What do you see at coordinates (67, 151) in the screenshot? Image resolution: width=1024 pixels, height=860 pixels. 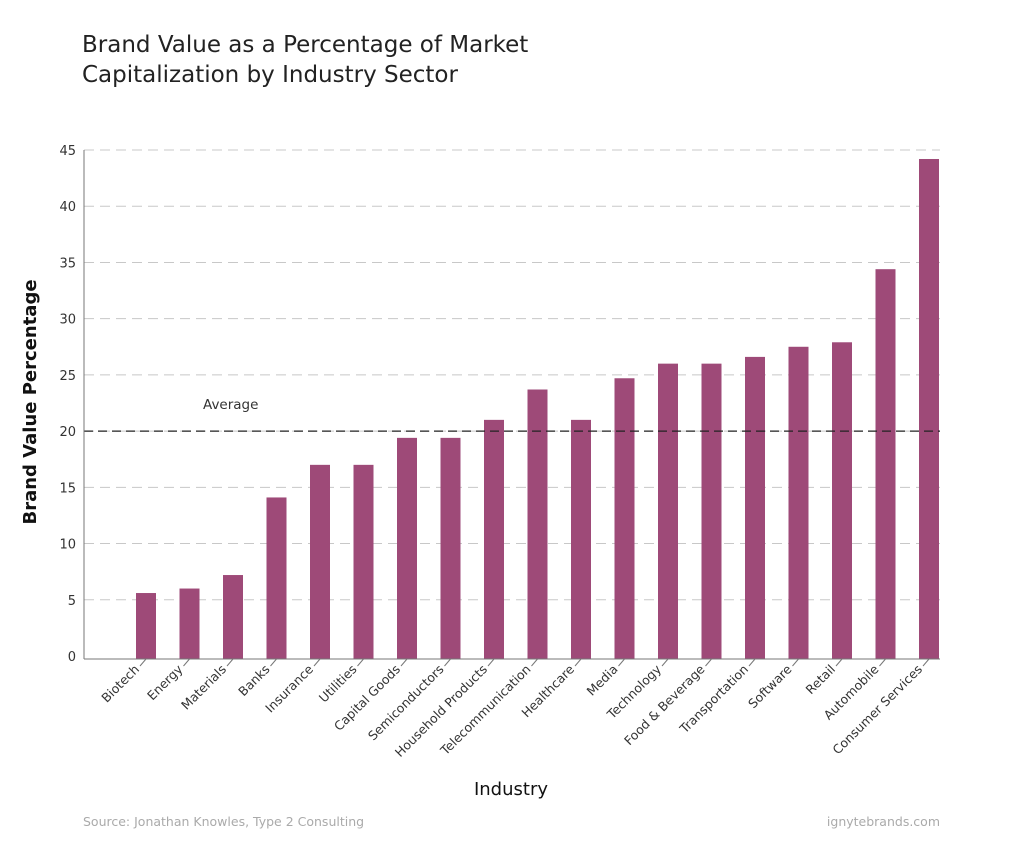 I see `y-tick-label: 45` at bounding box center [67, 151].